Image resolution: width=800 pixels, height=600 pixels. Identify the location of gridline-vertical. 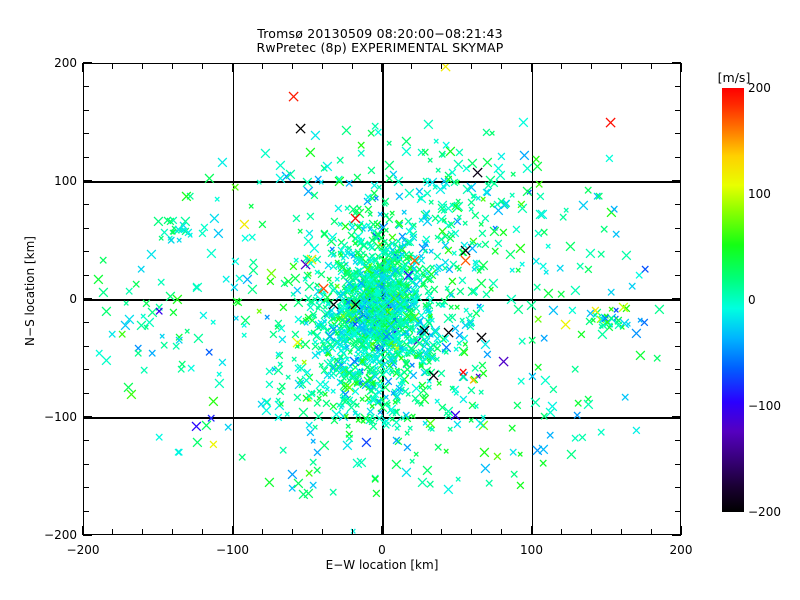
(532, 299).